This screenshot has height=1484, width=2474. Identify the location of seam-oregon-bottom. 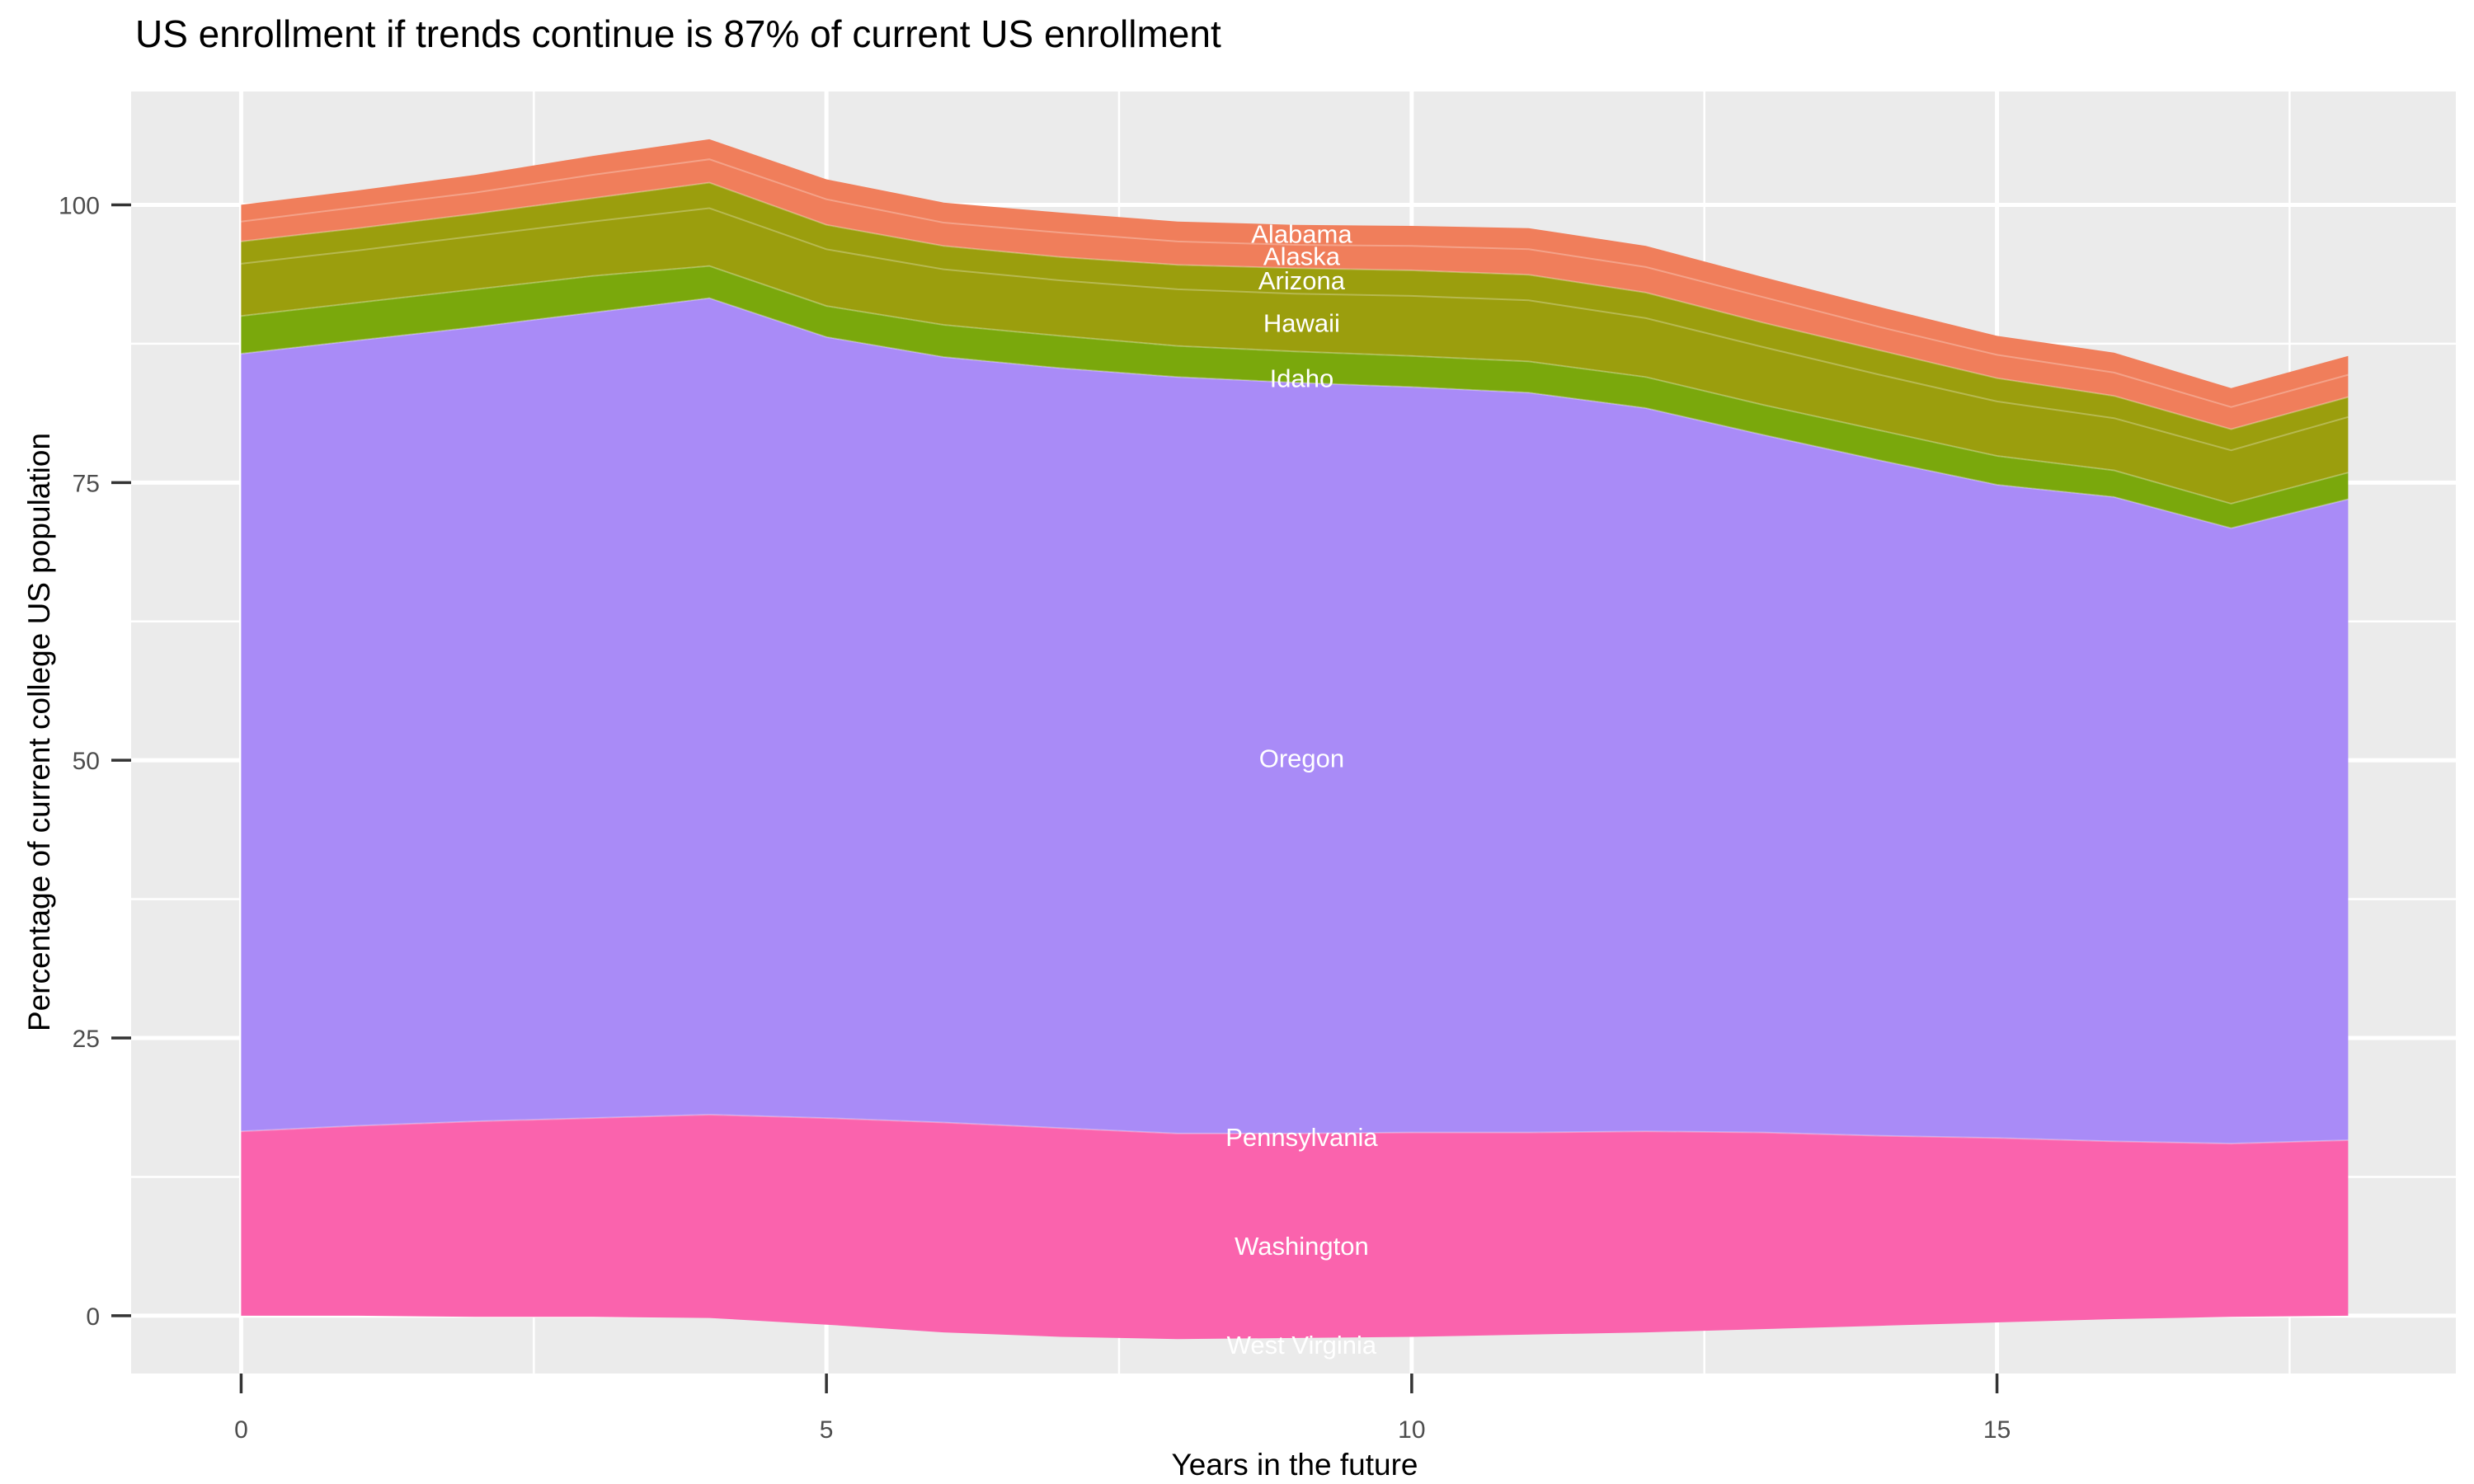
(1295, 1129).